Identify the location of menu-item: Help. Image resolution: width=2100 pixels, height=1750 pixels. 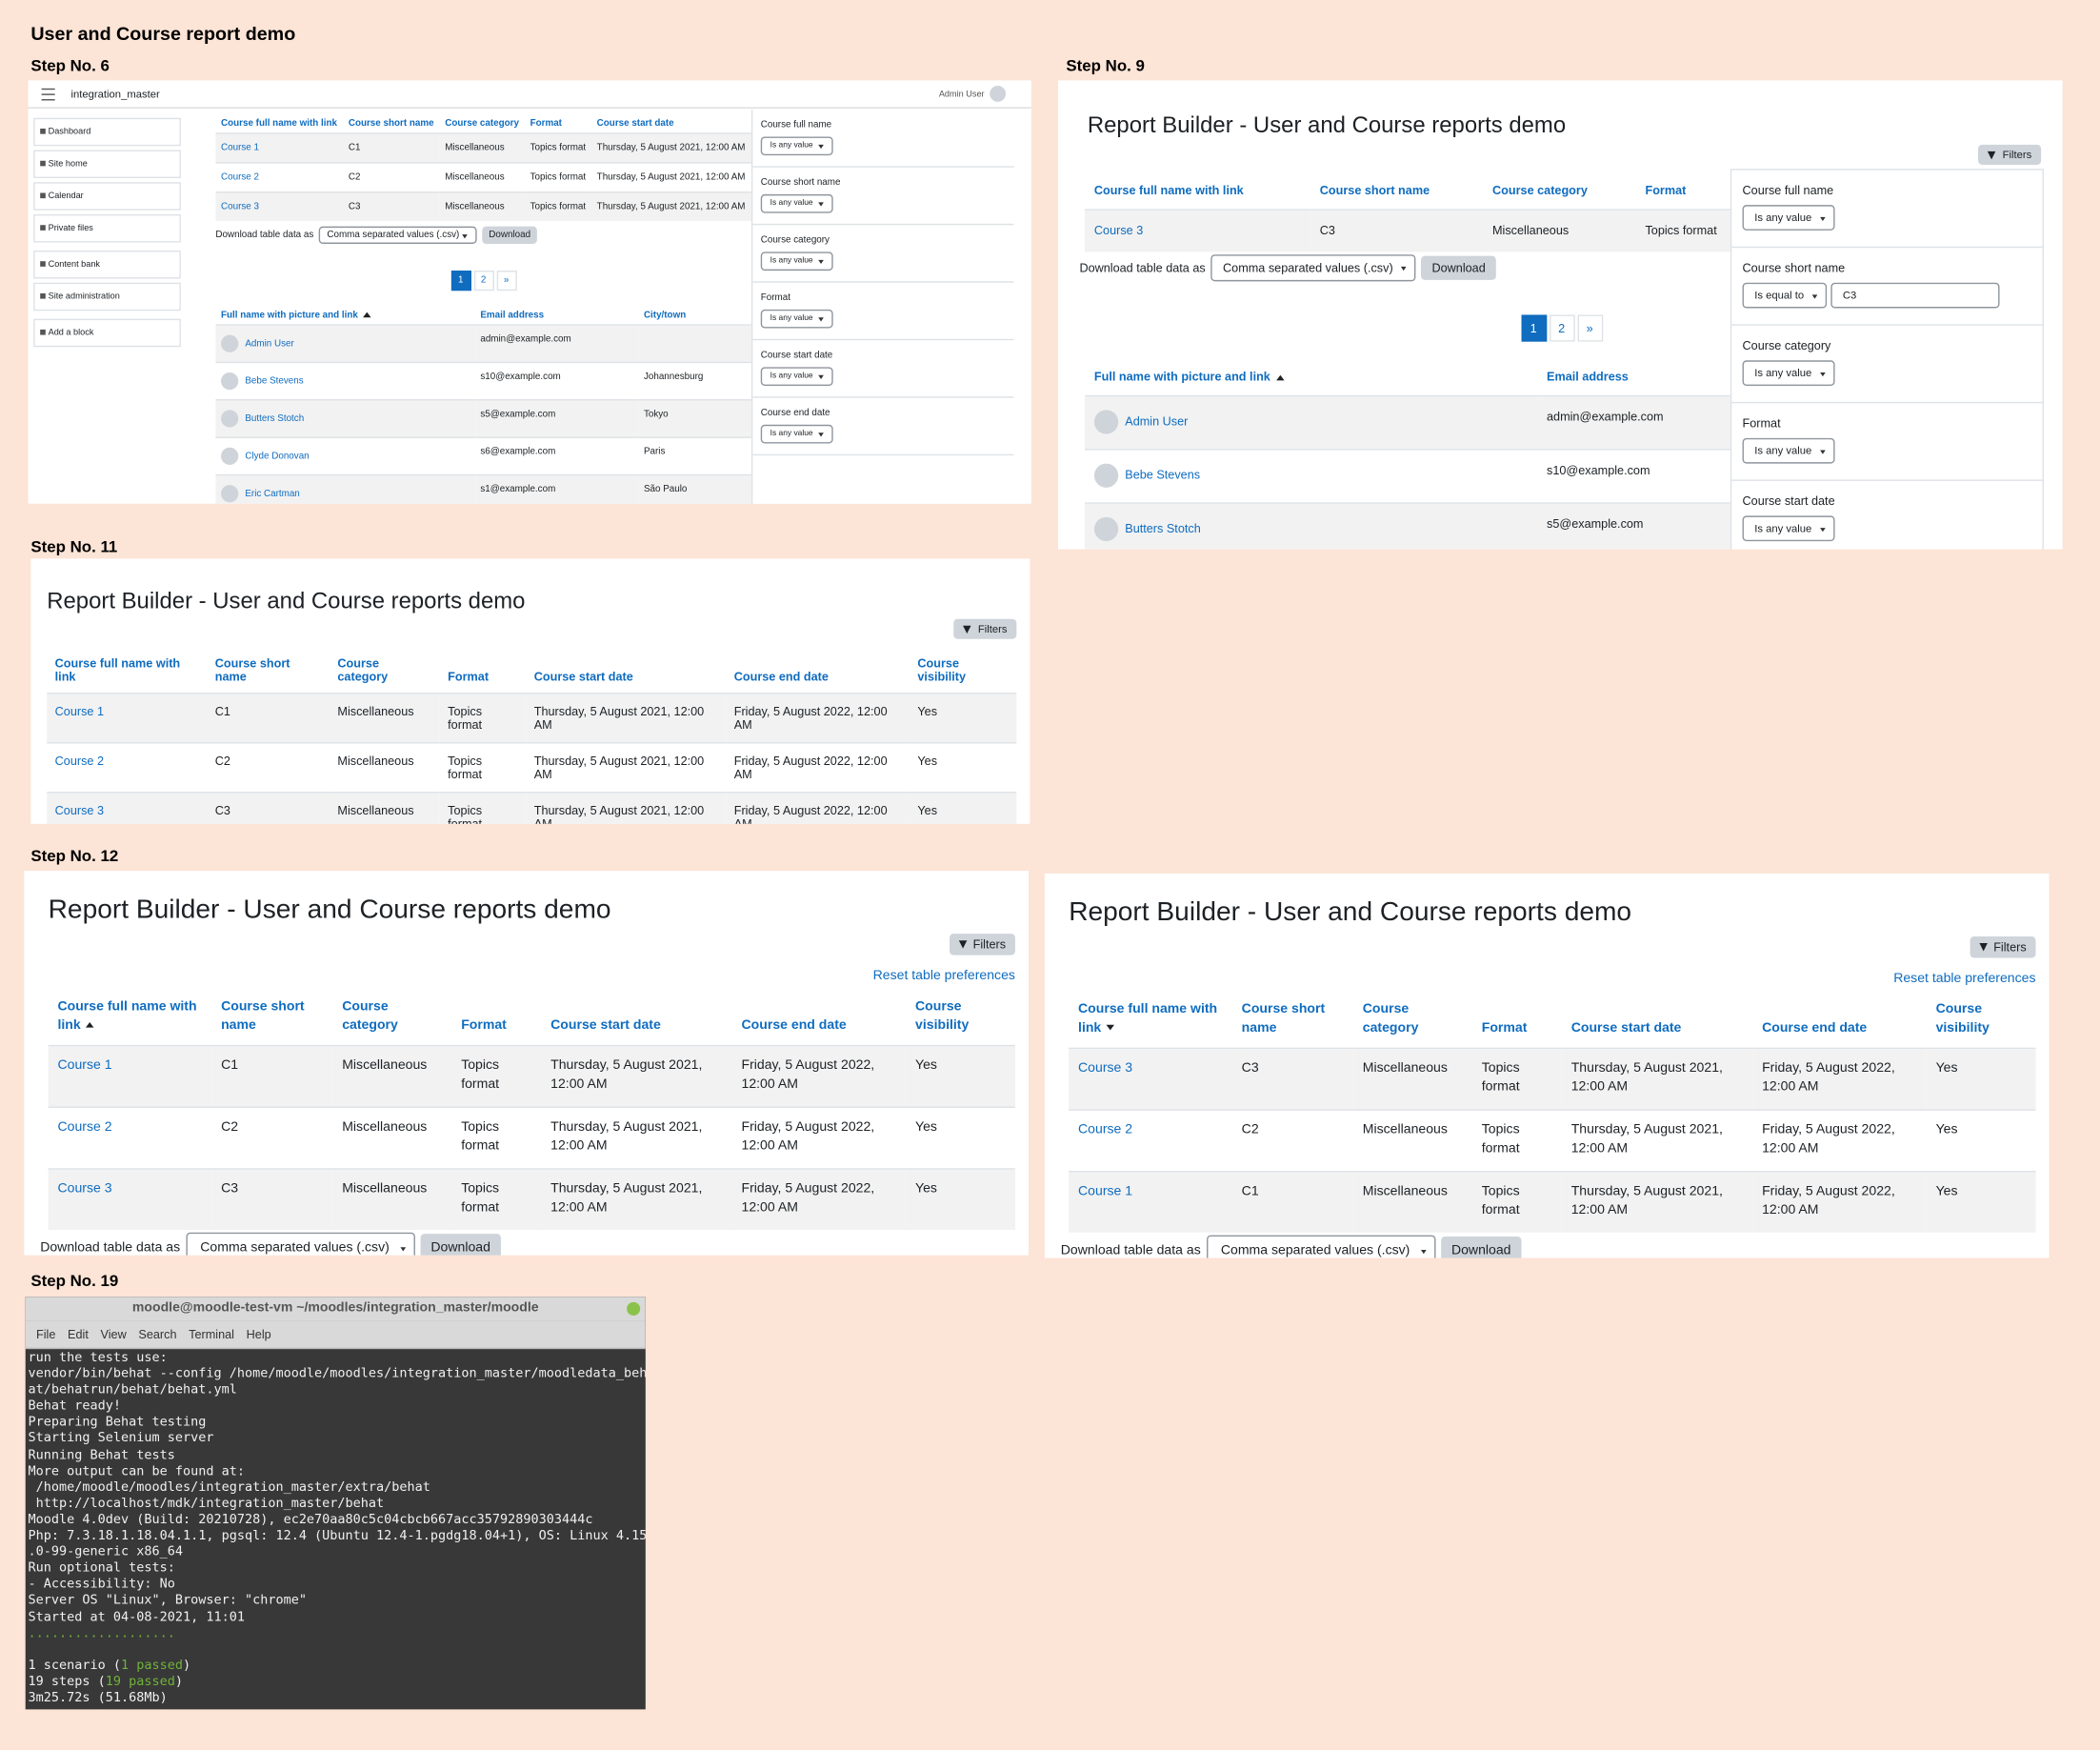
(258, 1334).